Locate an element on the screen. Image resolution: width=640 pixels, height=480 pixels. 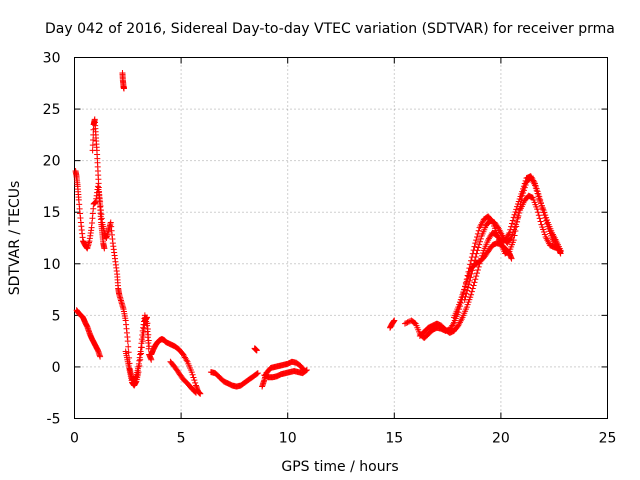
y-tick-labels: -5 0 5 10 15 20 25 30 is located at coordinates (52, 239).